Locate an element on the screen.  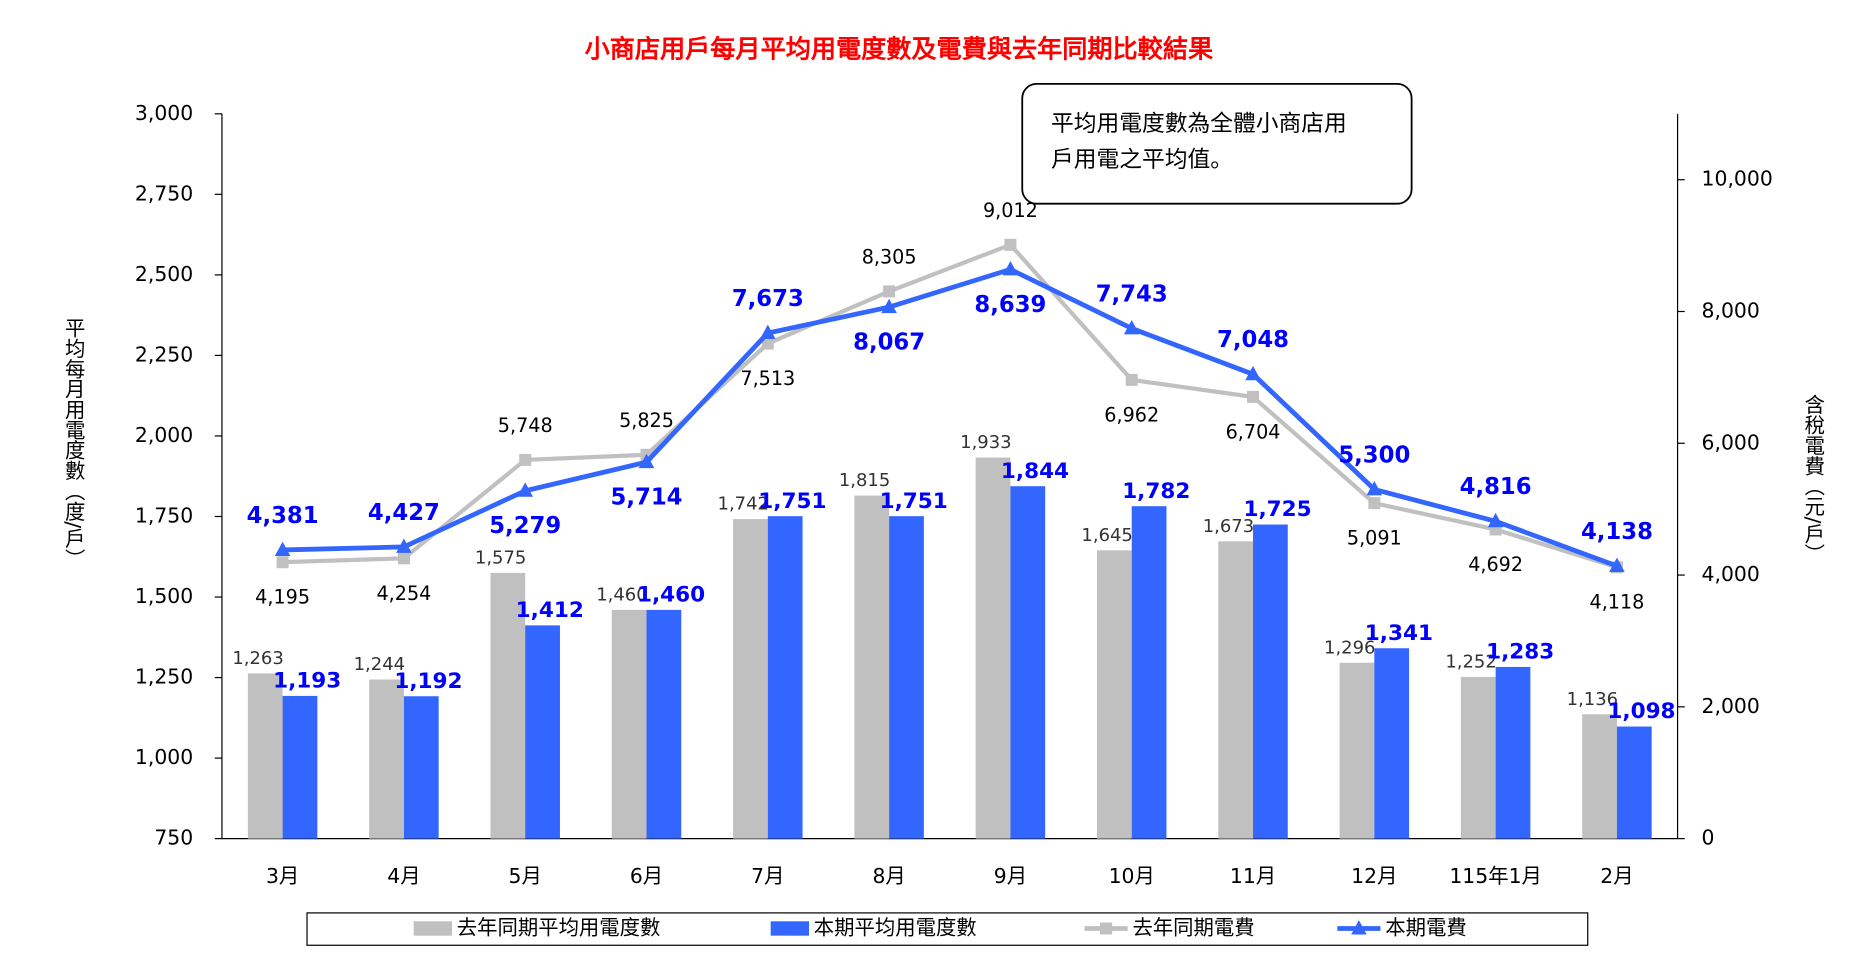
x-tick-label: 6月 is located at coordinates (646, 876).